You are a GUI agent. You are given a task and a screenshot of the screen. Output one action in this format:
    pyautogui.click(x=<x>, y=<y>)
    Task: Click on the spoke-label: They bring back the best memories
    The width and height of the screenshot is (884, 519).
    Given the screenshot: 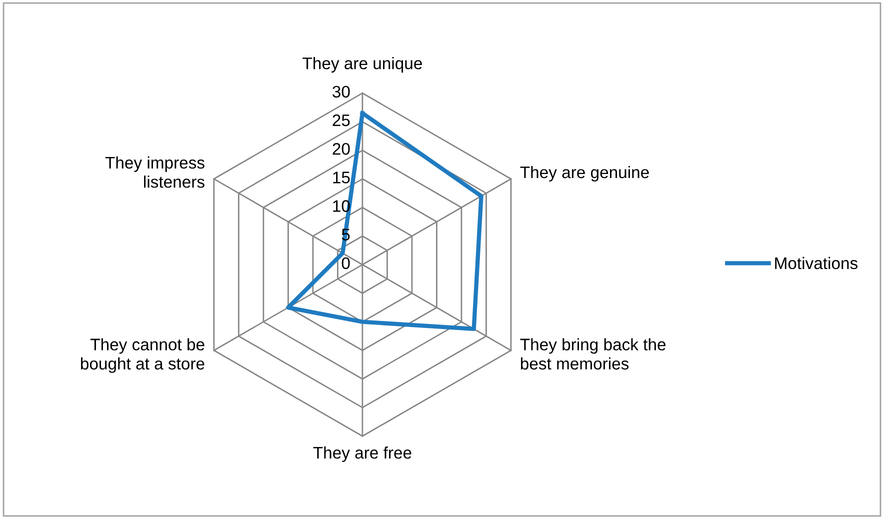 What is the action you would take?
    pyautogui.click(x=593, y=354)
    